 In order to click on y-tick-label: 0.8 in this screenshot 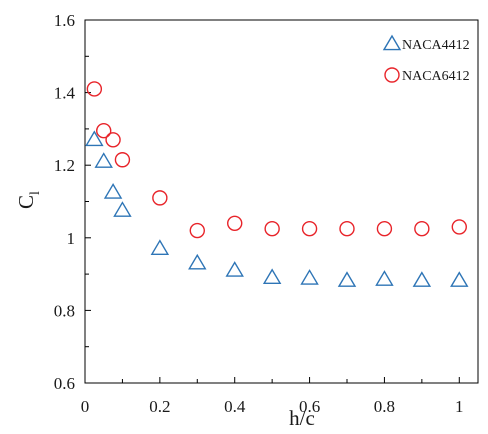, I will do `click(64, 310)`.